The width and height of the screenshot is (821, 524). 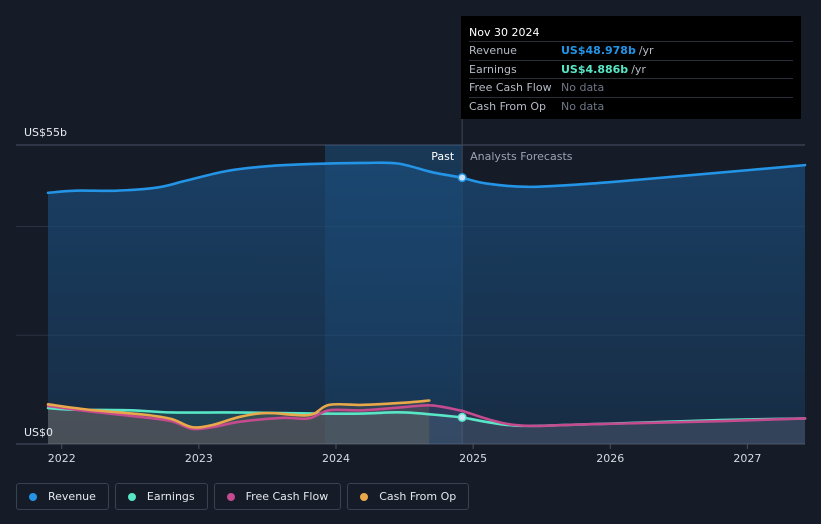 I want to click on earnings-marker, so click(x=462, y=417).